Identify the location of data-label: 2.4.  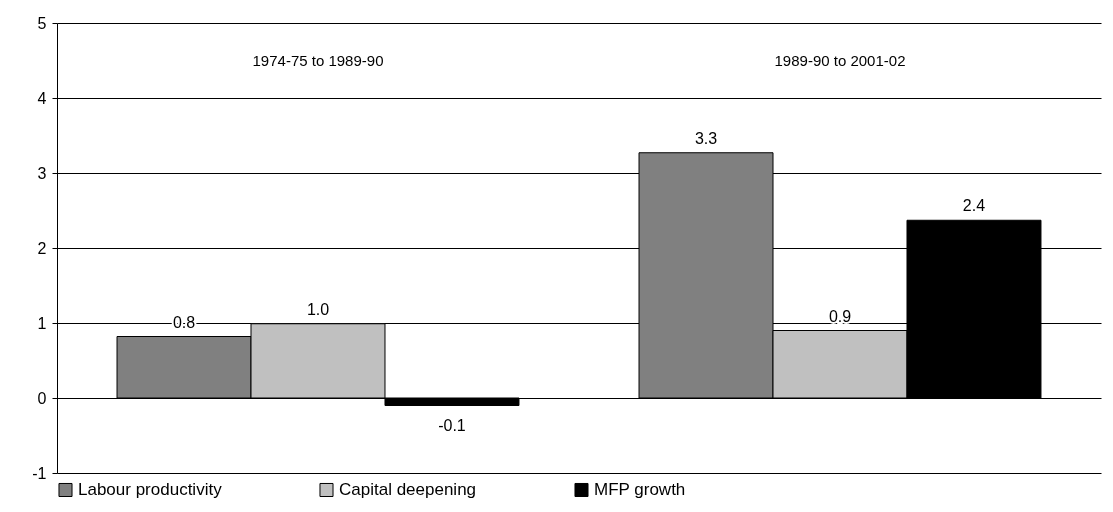
(974, 206).